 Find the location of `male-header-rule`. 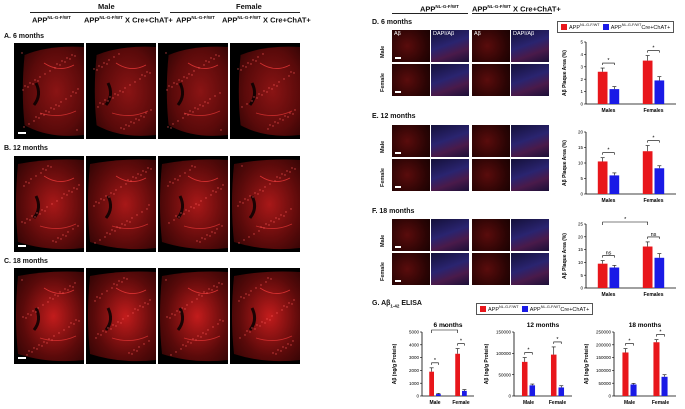

male-header-rule is located at coordinates (95, 12).